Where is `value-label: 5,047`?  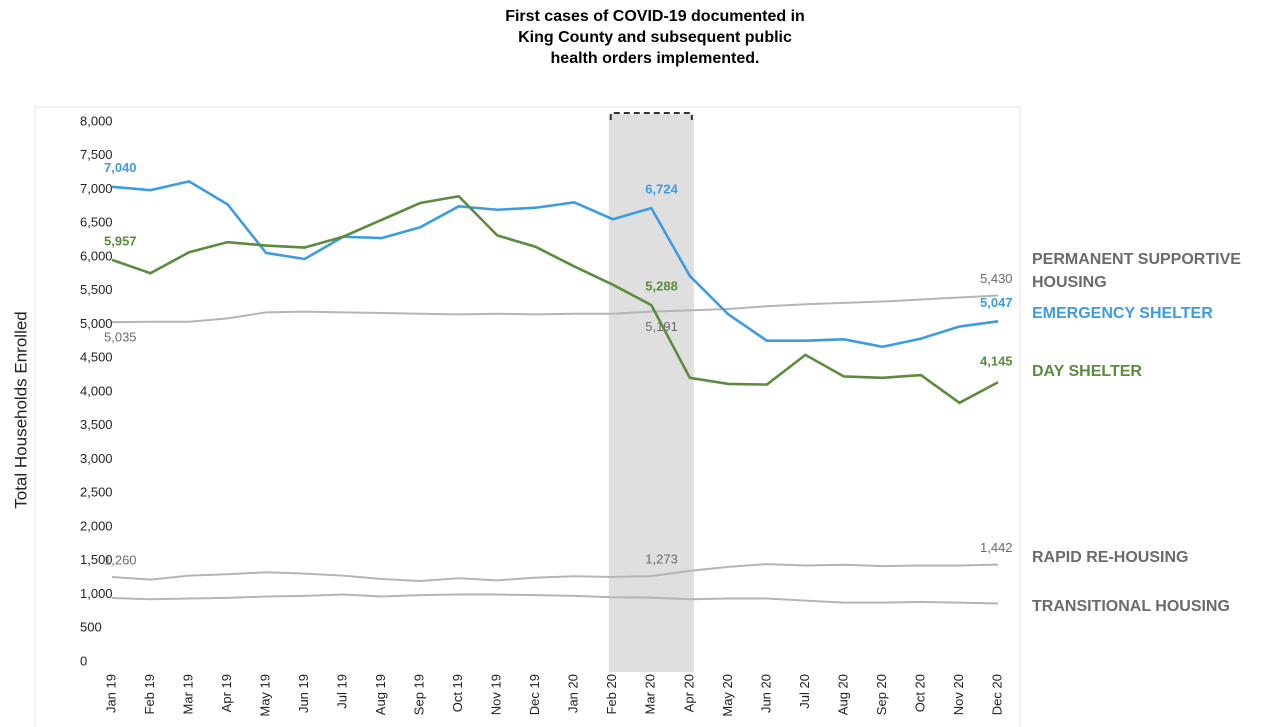
value-label: 5,047 is located at coordinates (996, 302).